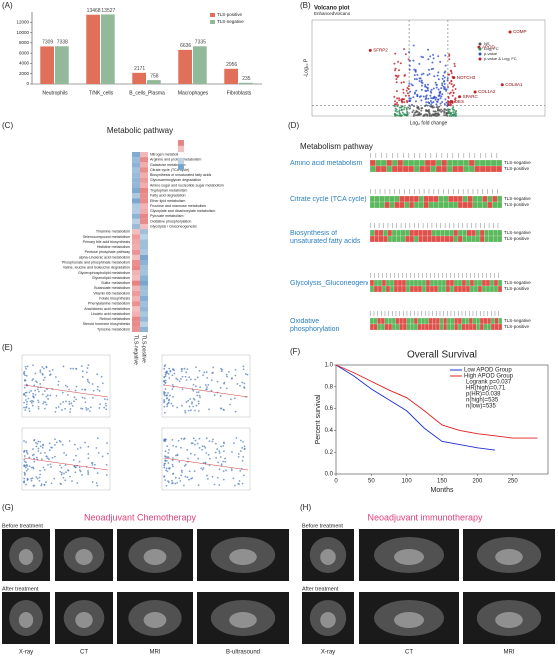 Image resolution: width=558 pixels, height=659 pixels. What do you see at coordinates (140, 517) in the screenshot?
I see `panel-title: Neoadjuvant Chemotherapy` at bounding box center [140, 517].